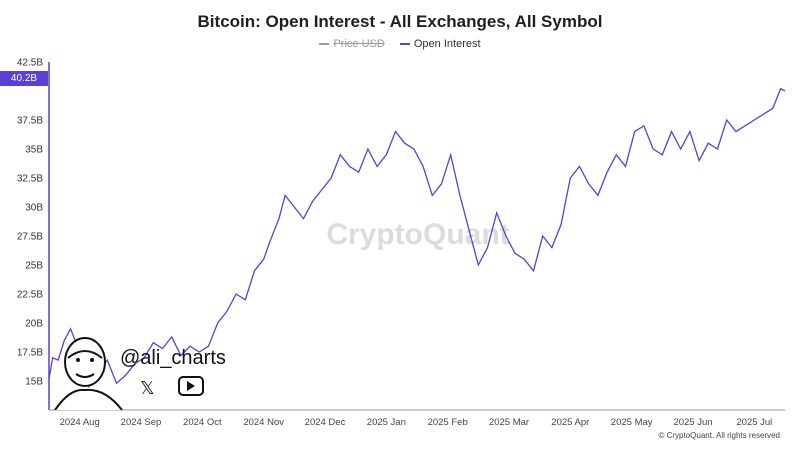 The height and width of the screenshot is (450, 800). Describe the element at coordinates (263, 422) in the screenshot. I see `x-tick-label: 2024 Nov` at that location.